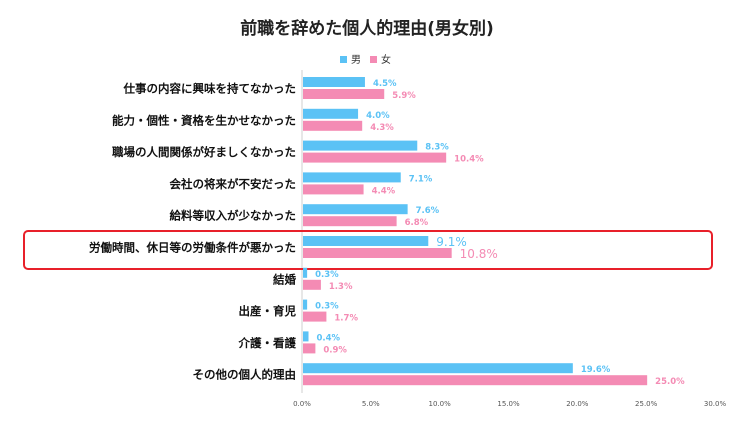 The height and width of the screenshot is (436, 735). Describe the element at coordinates (378, 116) in the screenshot. I see `data-label: 4.0%` at that location.